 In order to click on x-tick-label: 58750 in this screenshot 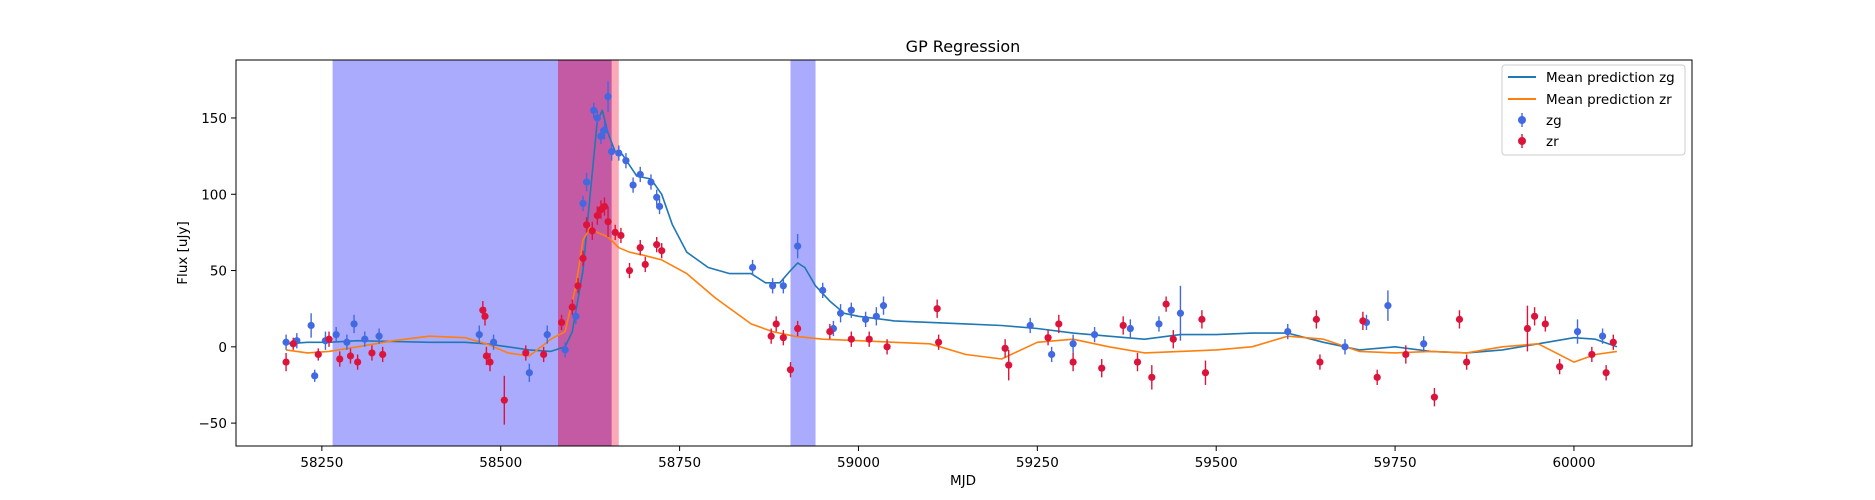, I will do `click(679, 463)`.